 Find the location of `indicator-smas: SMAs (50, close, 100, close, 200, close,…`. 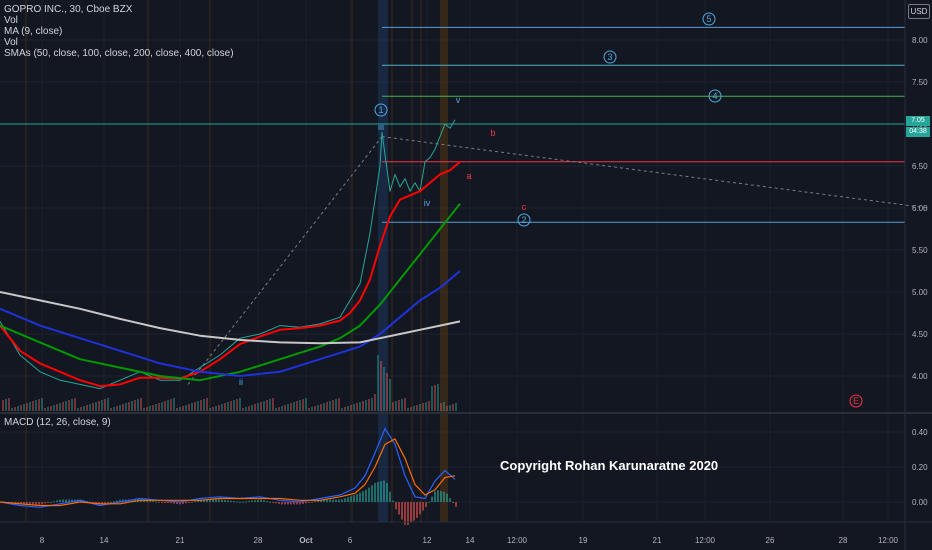

indicator-smas: SMAs (50, close, 100, close, 200, close,… is located at coordinates (119, 53).